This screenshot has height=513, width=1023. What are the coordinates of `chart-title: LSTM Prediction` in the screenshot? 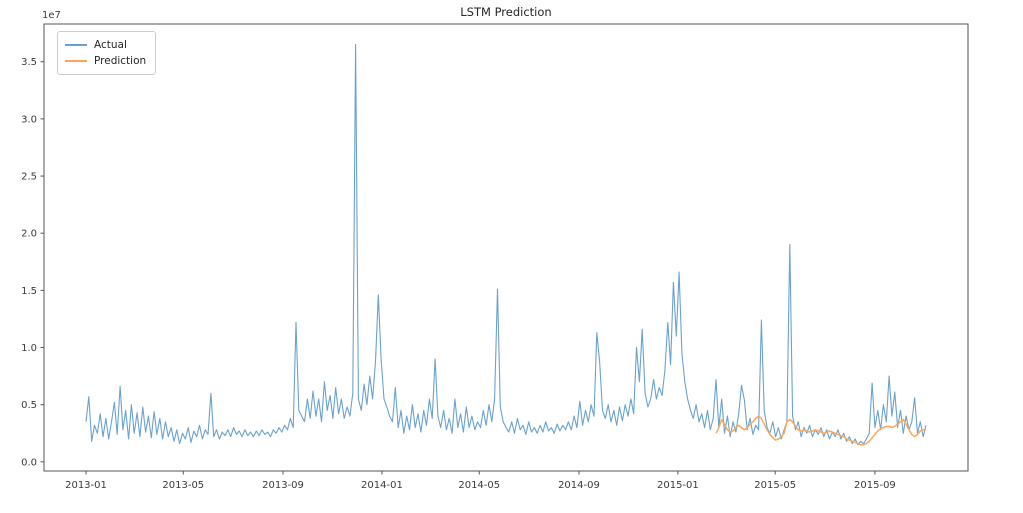 It's located at (505, 12).